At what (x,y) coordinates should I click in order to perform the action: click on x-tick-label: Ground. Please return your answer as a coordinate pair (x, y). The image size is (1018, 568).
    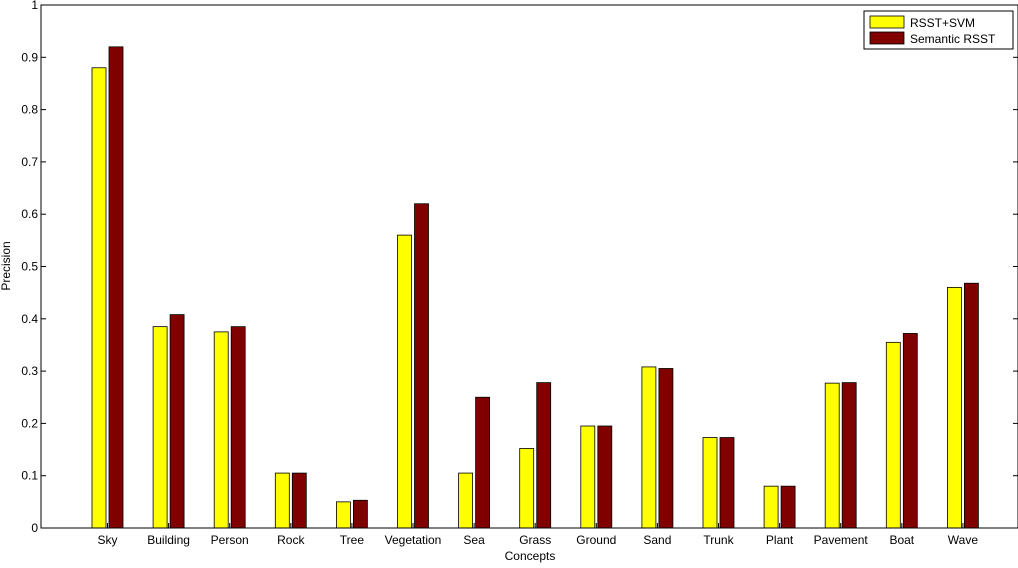
    Looking at the image, I should click on (596, 540).